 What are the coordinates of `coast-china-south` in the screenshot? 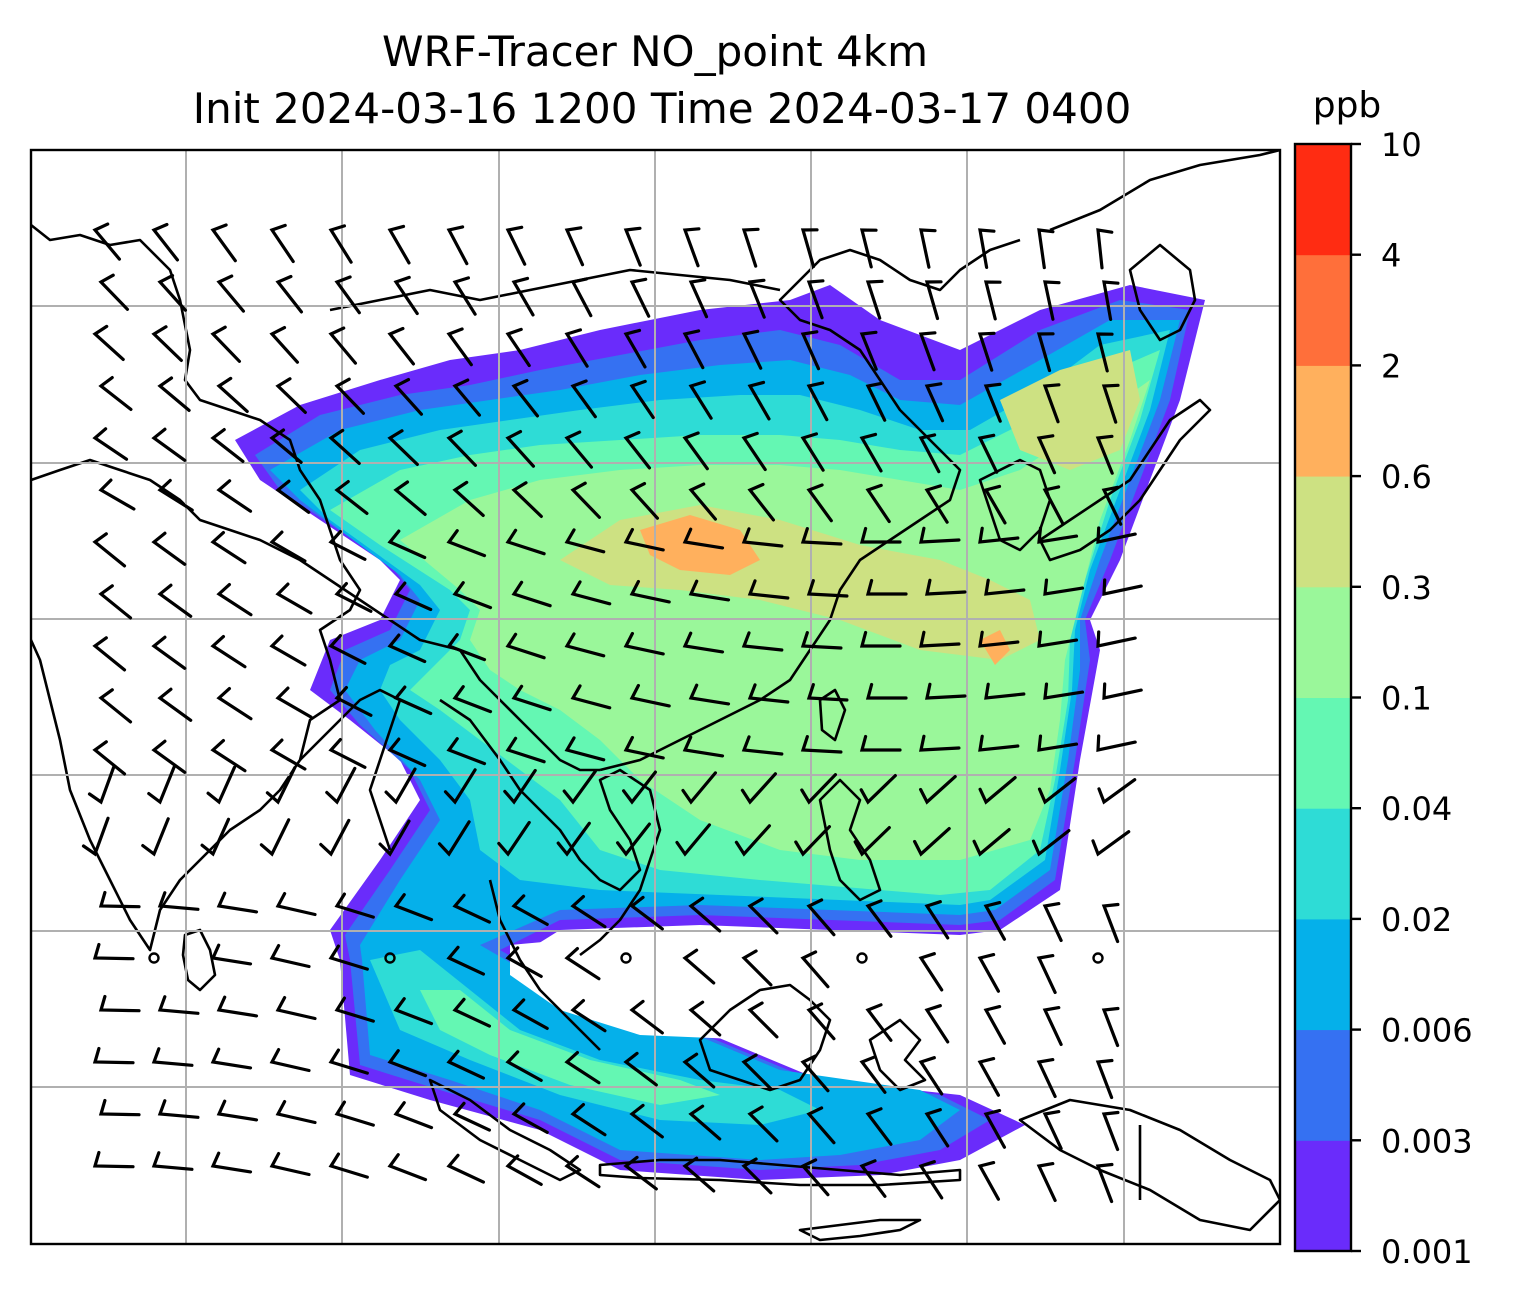 It's located at (810, 505).